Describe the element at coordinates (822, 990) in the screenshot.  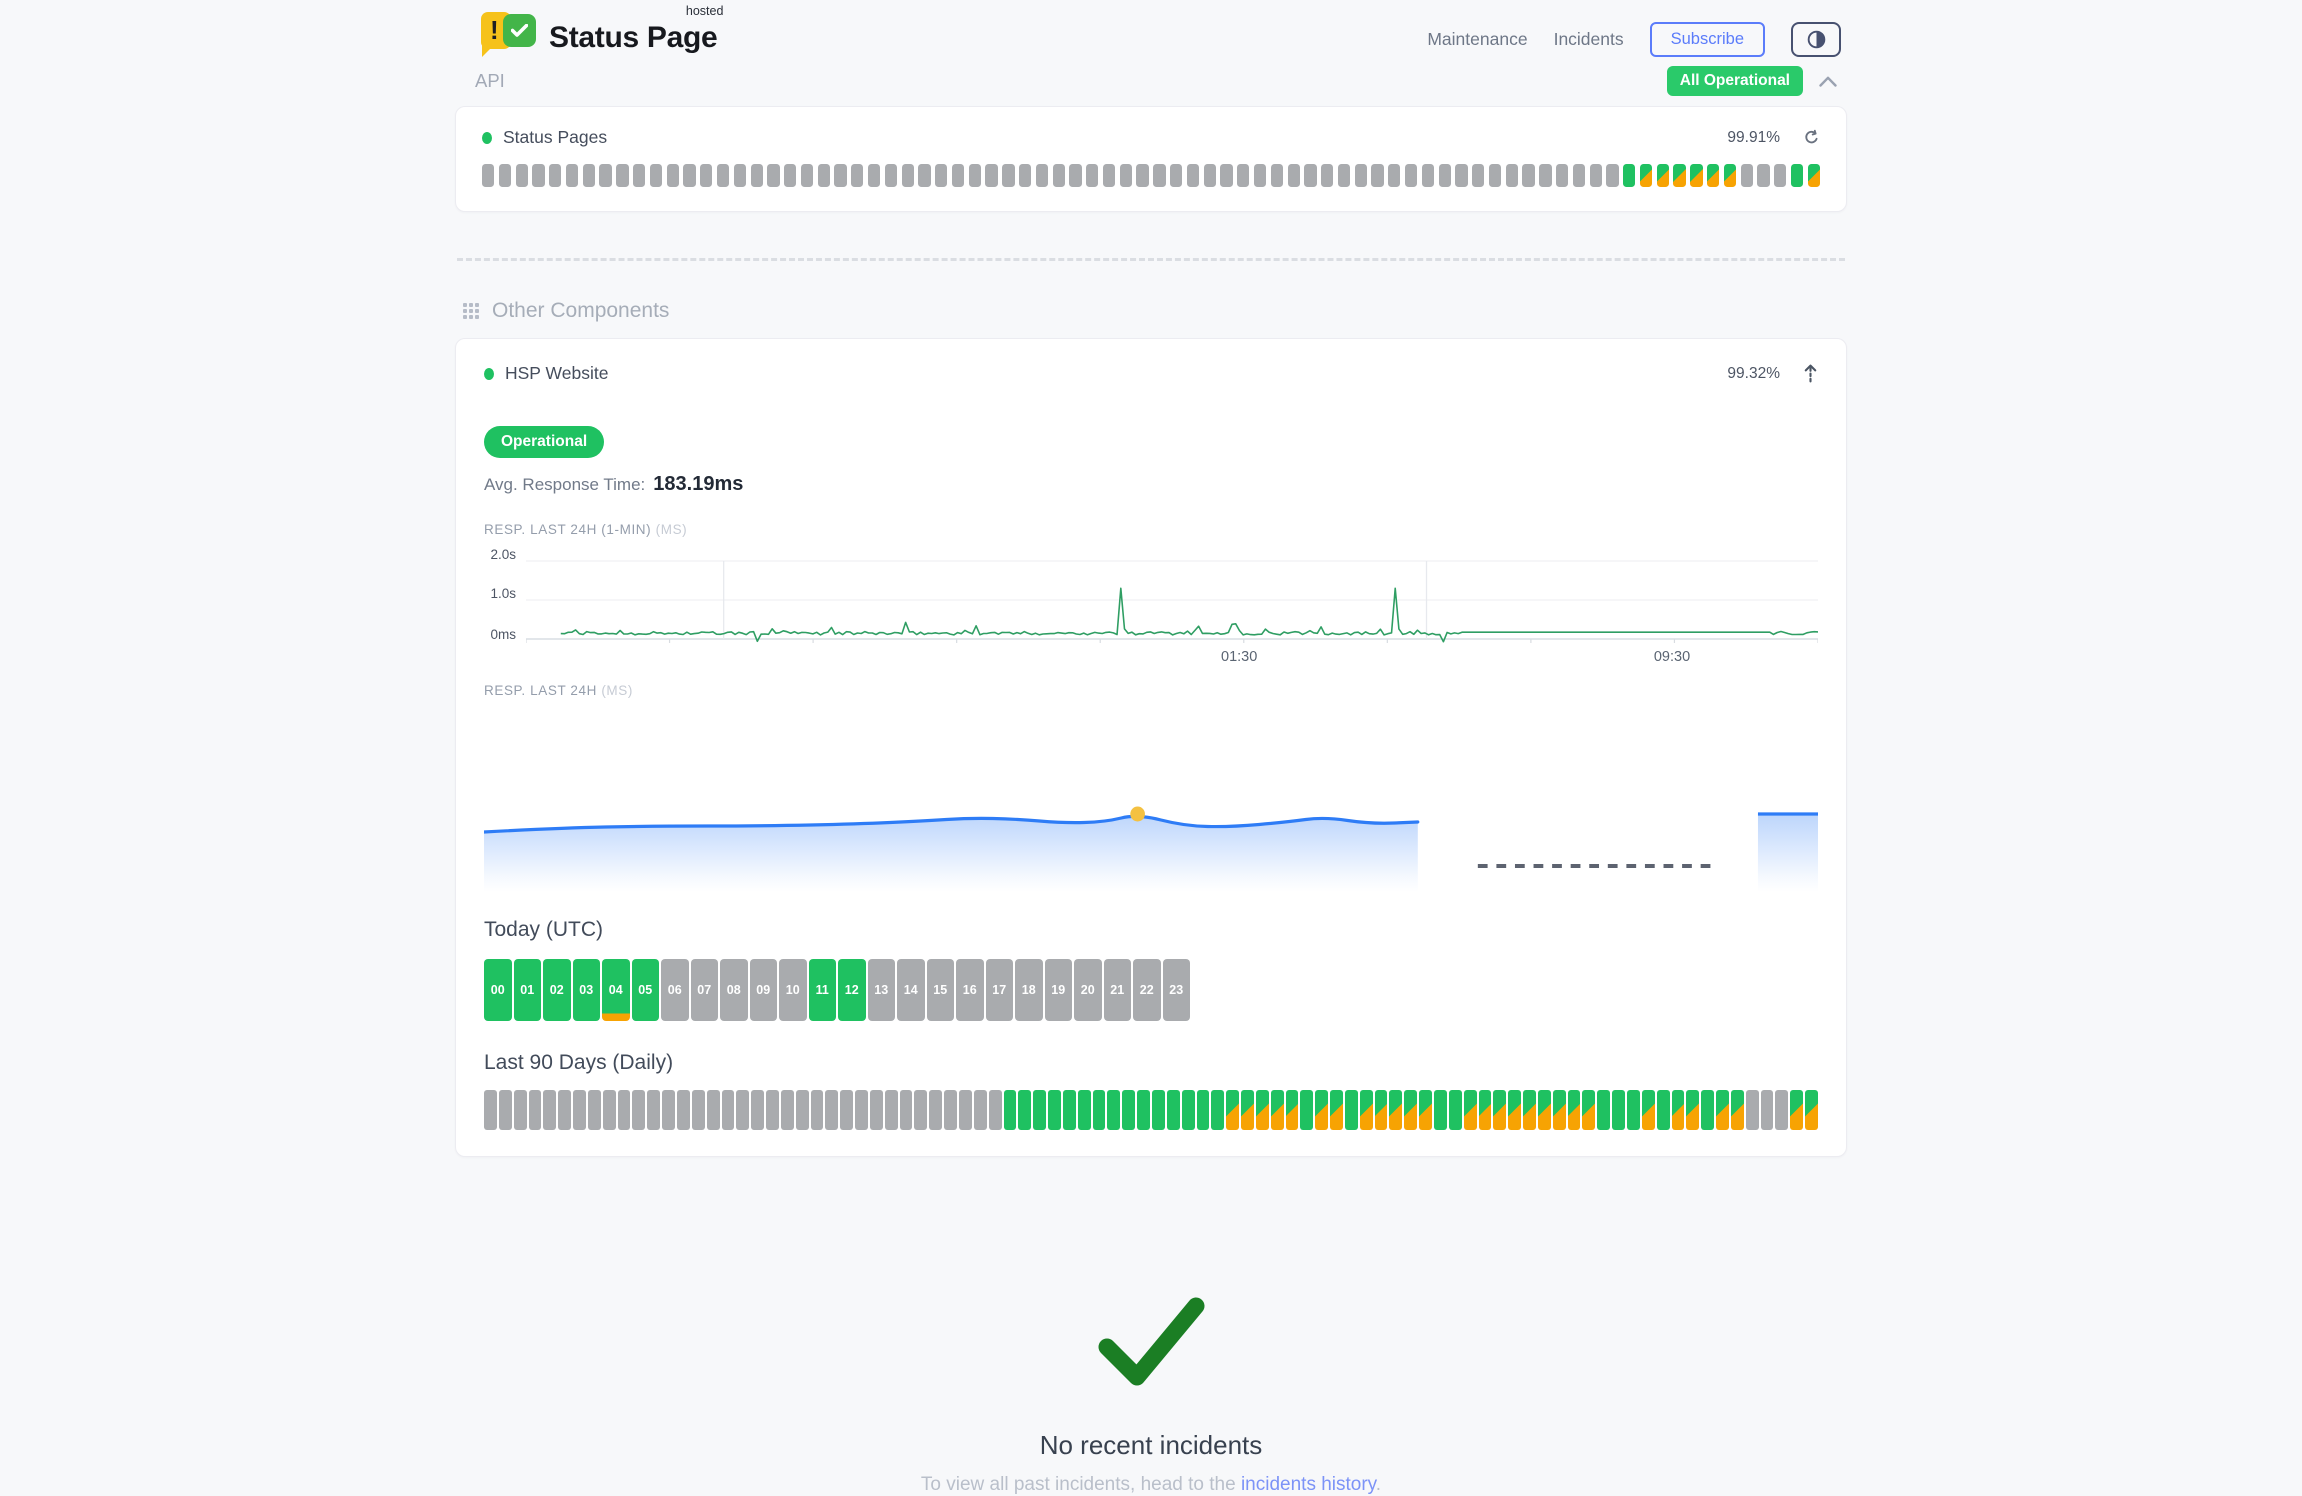
I see `hour-cell: 11` at that location.